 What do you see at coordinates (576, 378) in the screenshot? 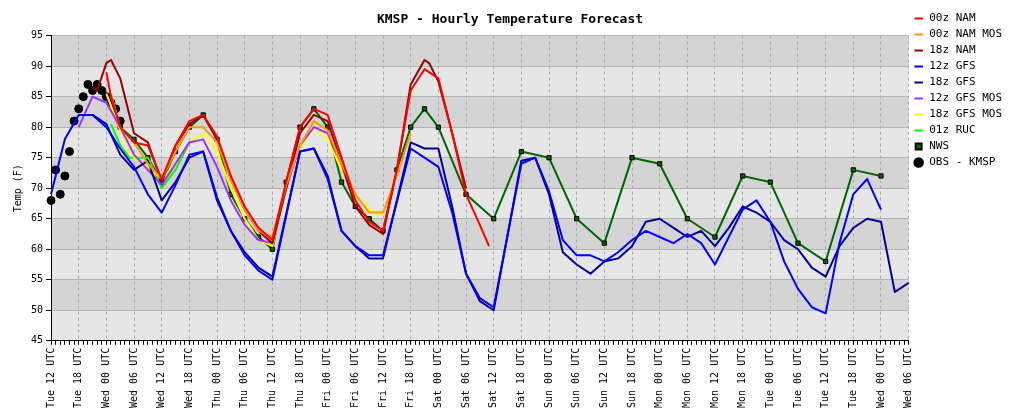
I see `x-tick-label: Sun 06 UTC` at bounding box center [576, 378].